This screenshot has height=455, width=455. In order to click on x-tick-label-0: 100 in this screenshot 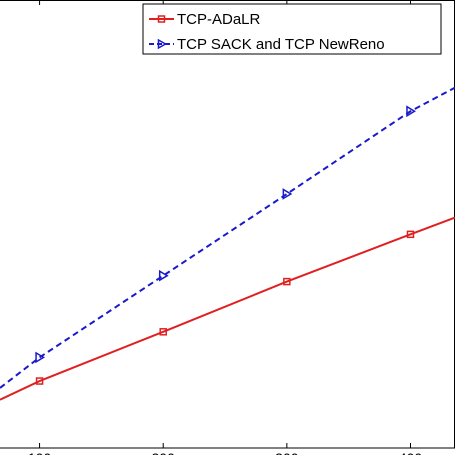, I will do `click(40, 452)`.